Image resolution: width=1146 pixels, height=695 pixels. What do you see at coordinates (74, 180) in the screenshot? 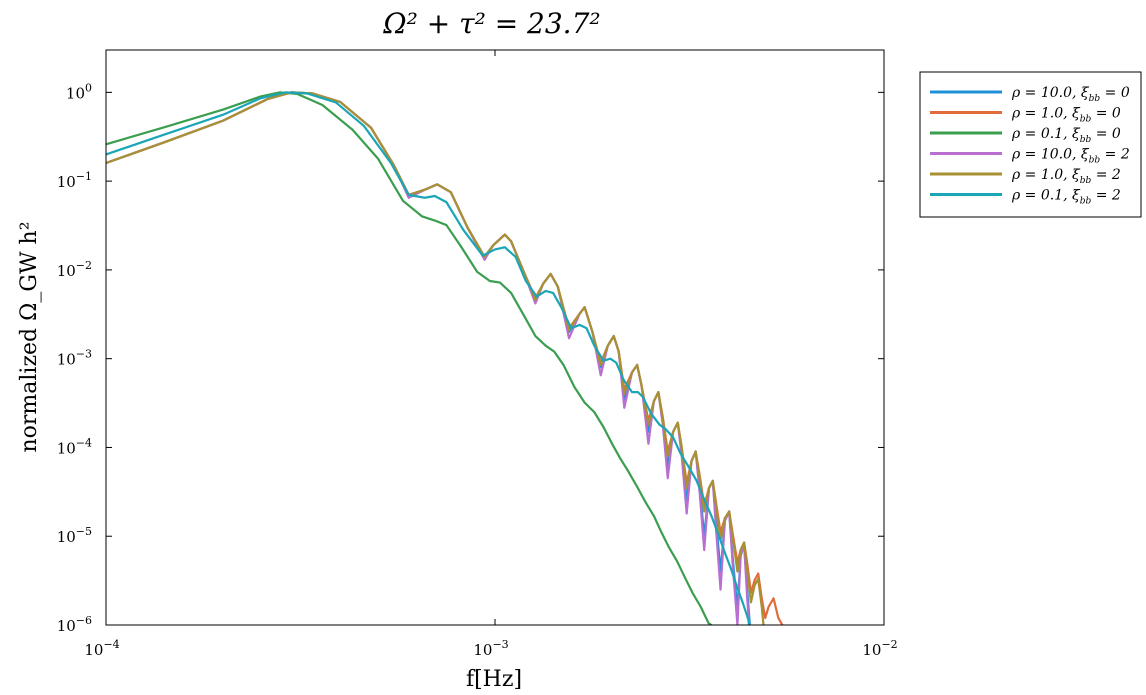
I see `y-tick-label-6: 10⁻¹` at bounding box center [74, 180].